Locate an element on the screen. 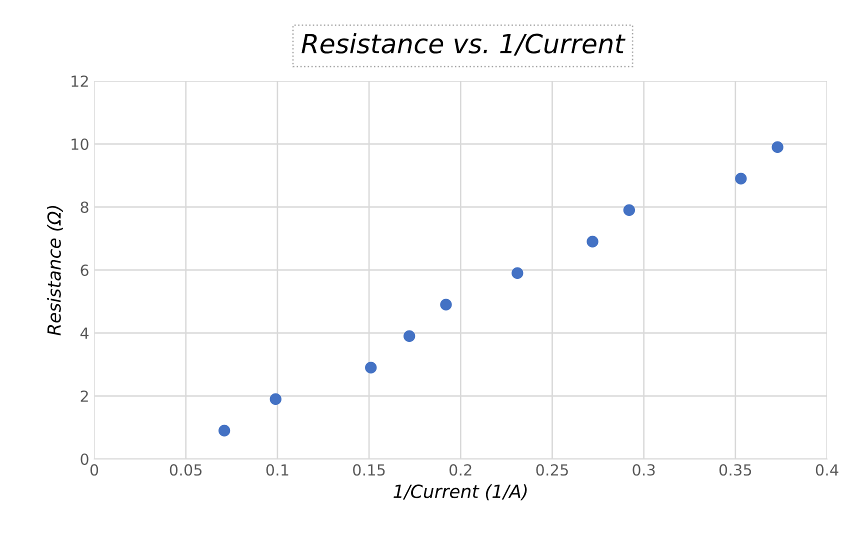 This screenshot has height=540, width=857. x-tick-label: 0.05 is located at coordinates (186, 470).